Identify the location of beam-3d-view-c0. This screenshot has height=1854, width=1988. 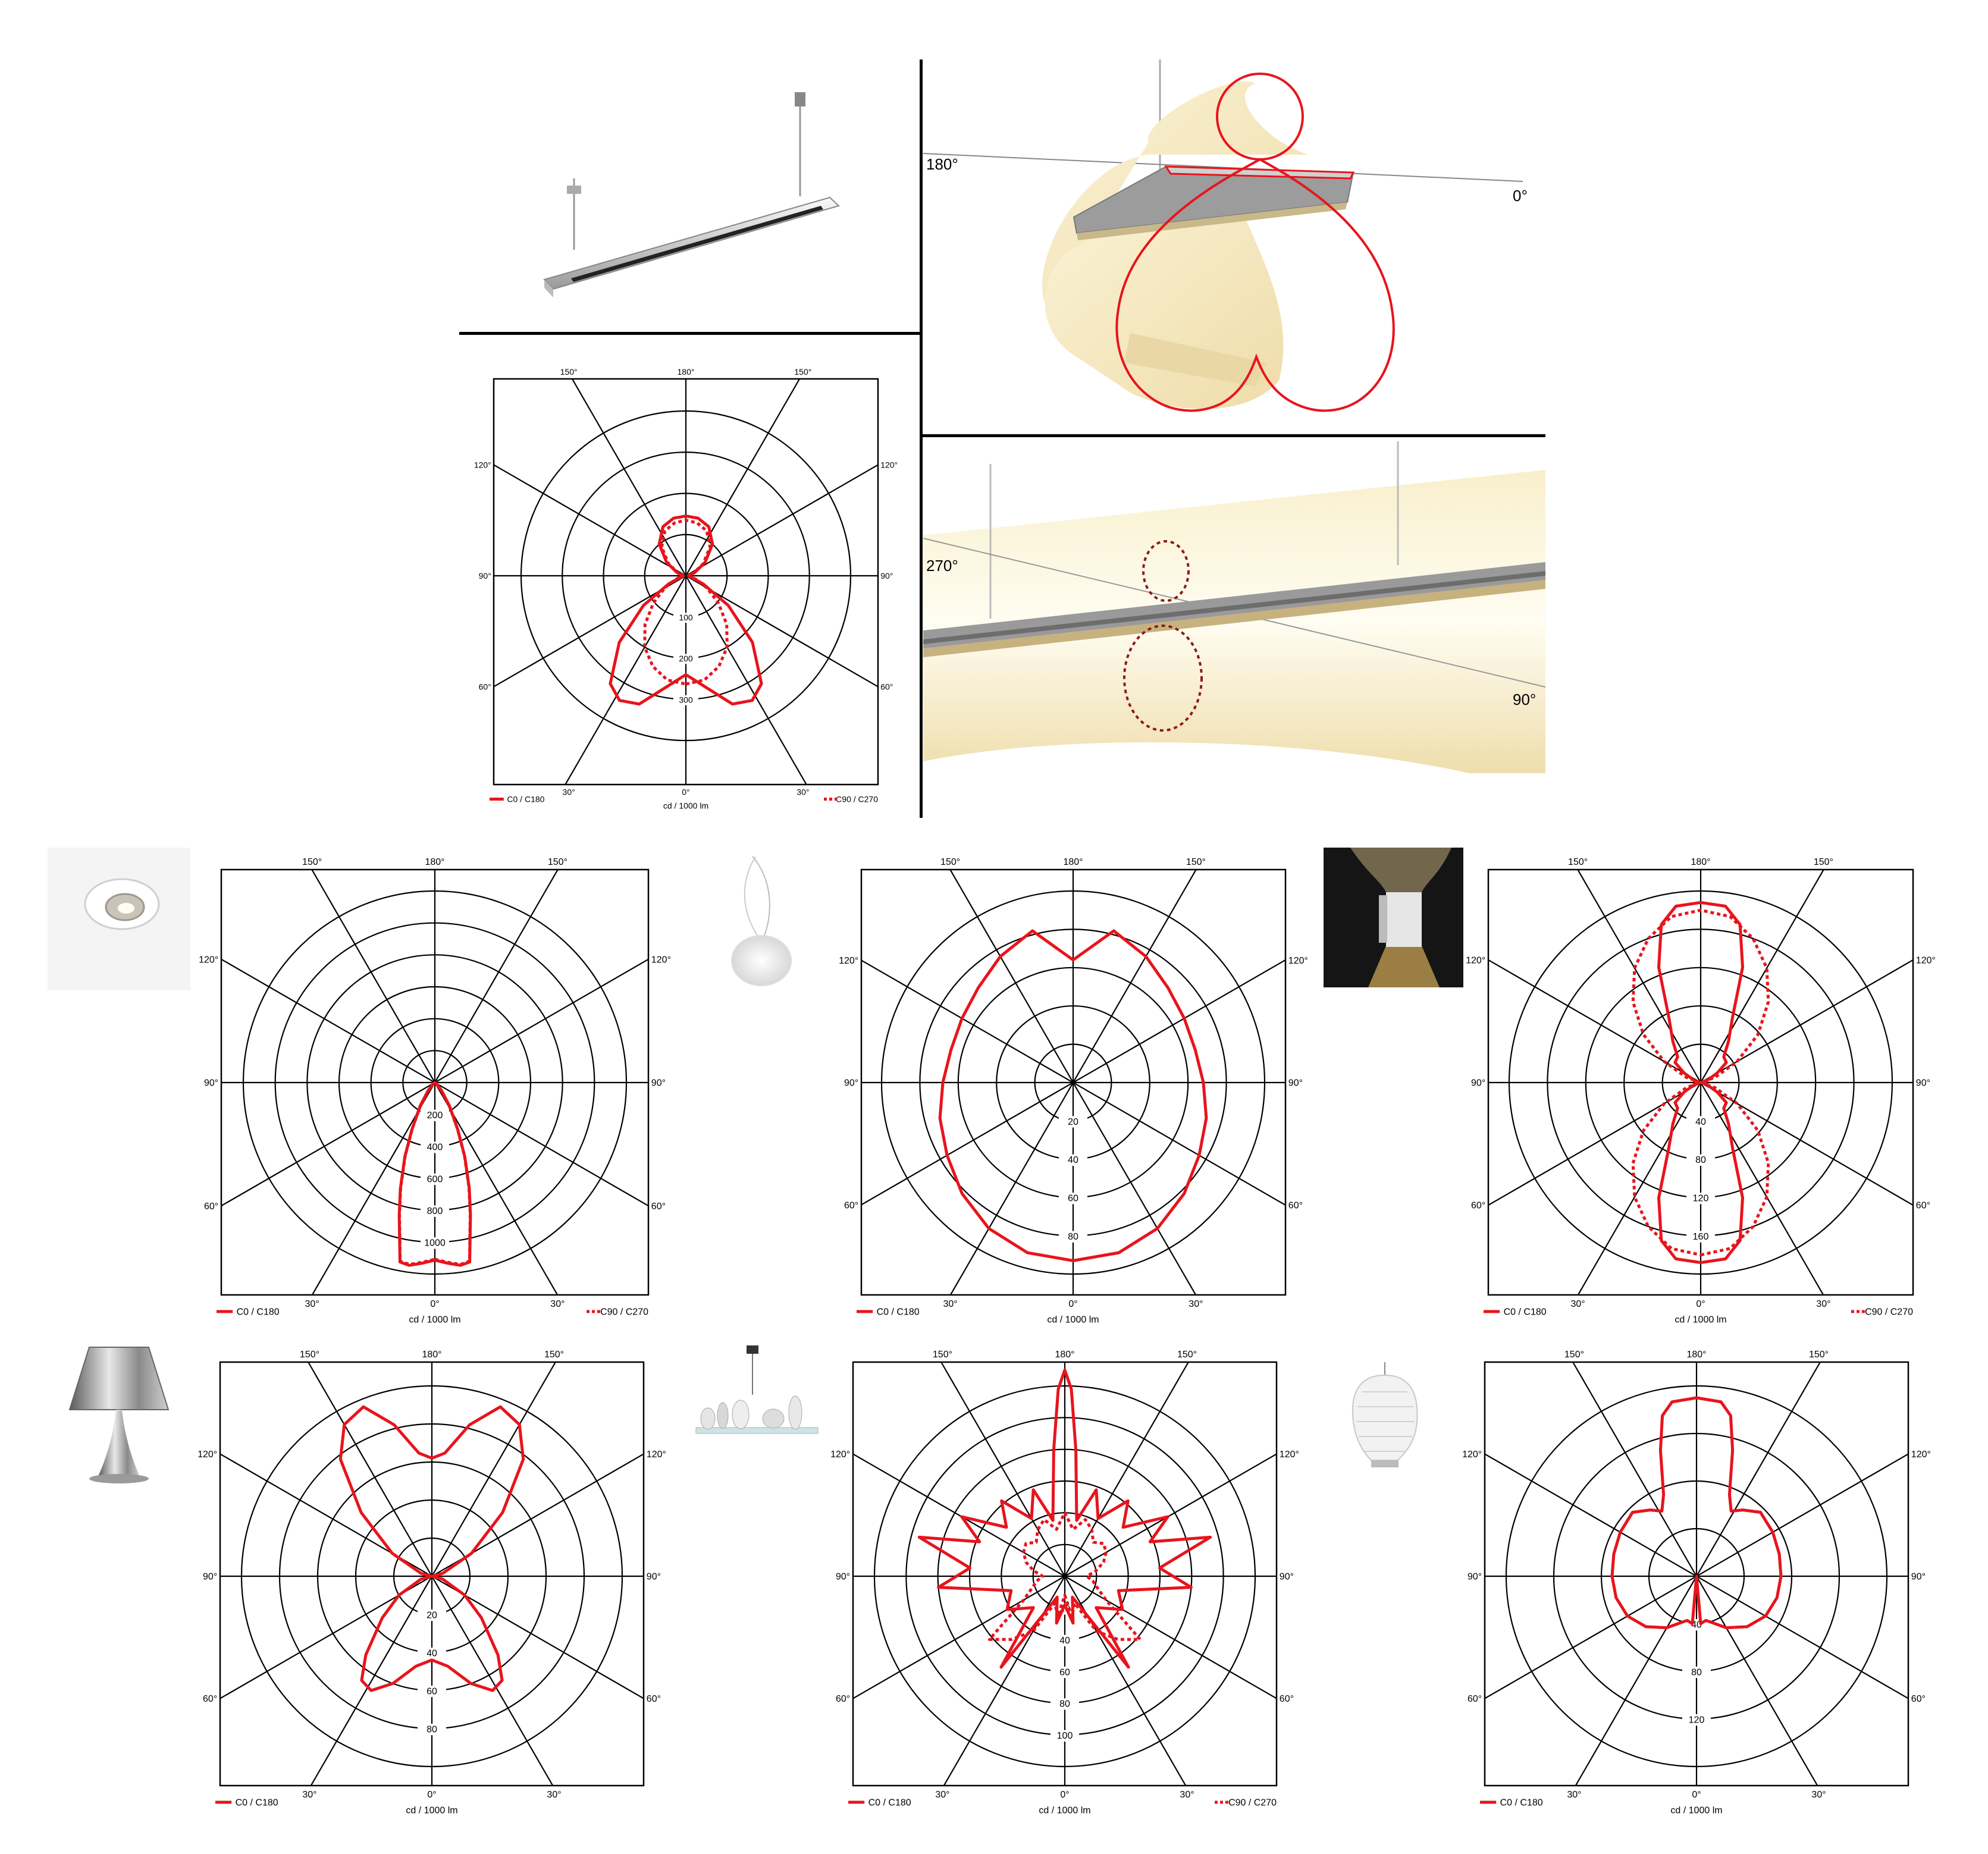
(1223, 236).